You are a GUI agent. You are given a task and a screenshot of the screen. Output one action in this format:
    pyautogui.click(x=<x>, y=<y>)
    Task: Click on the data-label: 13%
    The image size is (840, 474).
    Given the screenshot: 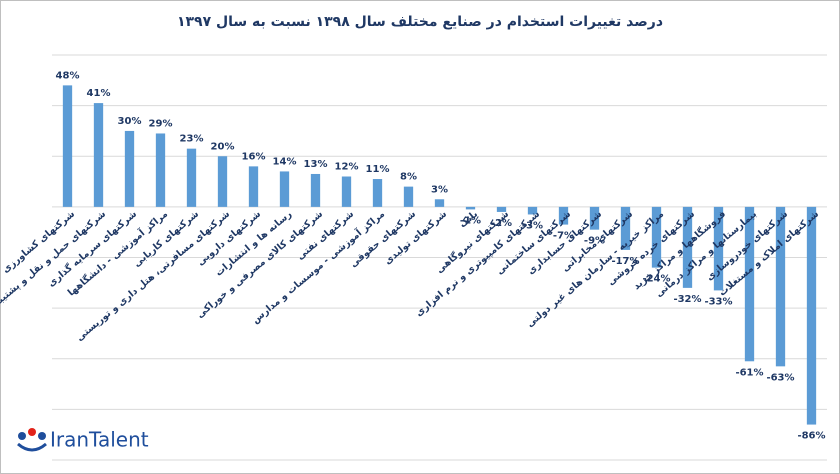 What is the action you would take?
    pyautogui.click(x=316, y=164)
    